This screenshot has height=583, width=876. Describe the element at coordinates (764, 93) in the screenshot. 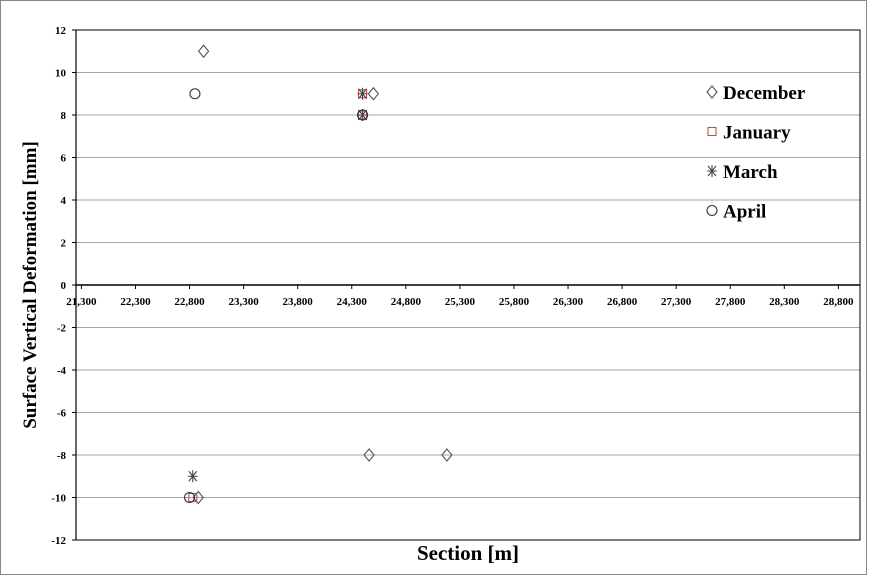

I see `legend-label: December` at that location.